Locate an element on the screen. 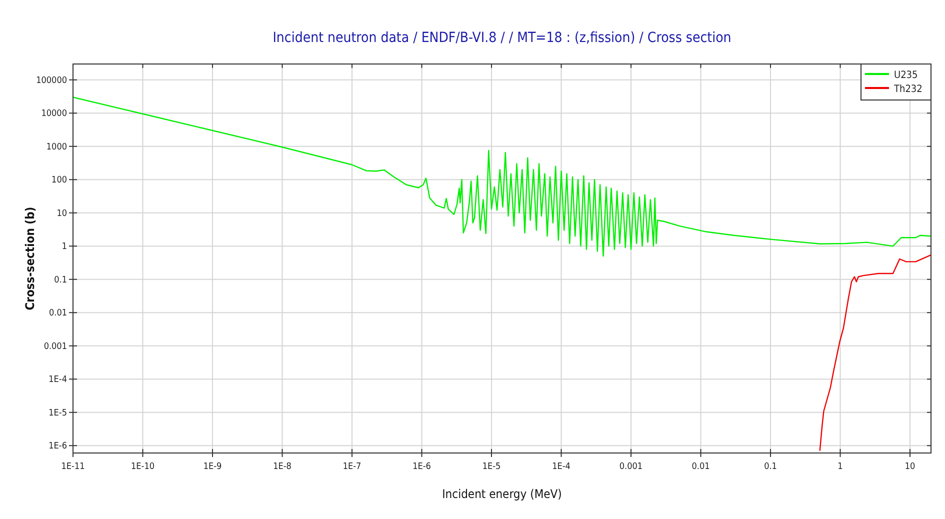 The image size is (945, 519). x-tick-label: 1 is located at coordinates (840, 467).